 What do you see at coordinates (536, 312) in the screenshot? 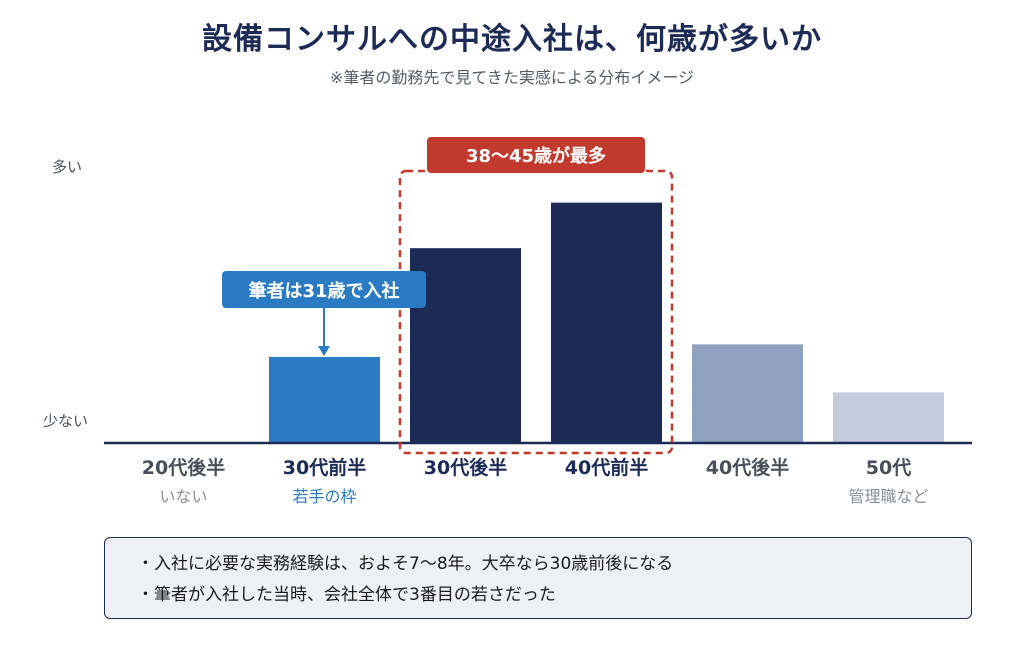
I see `peak-highlight-frame` at bounding box center [536, 312].